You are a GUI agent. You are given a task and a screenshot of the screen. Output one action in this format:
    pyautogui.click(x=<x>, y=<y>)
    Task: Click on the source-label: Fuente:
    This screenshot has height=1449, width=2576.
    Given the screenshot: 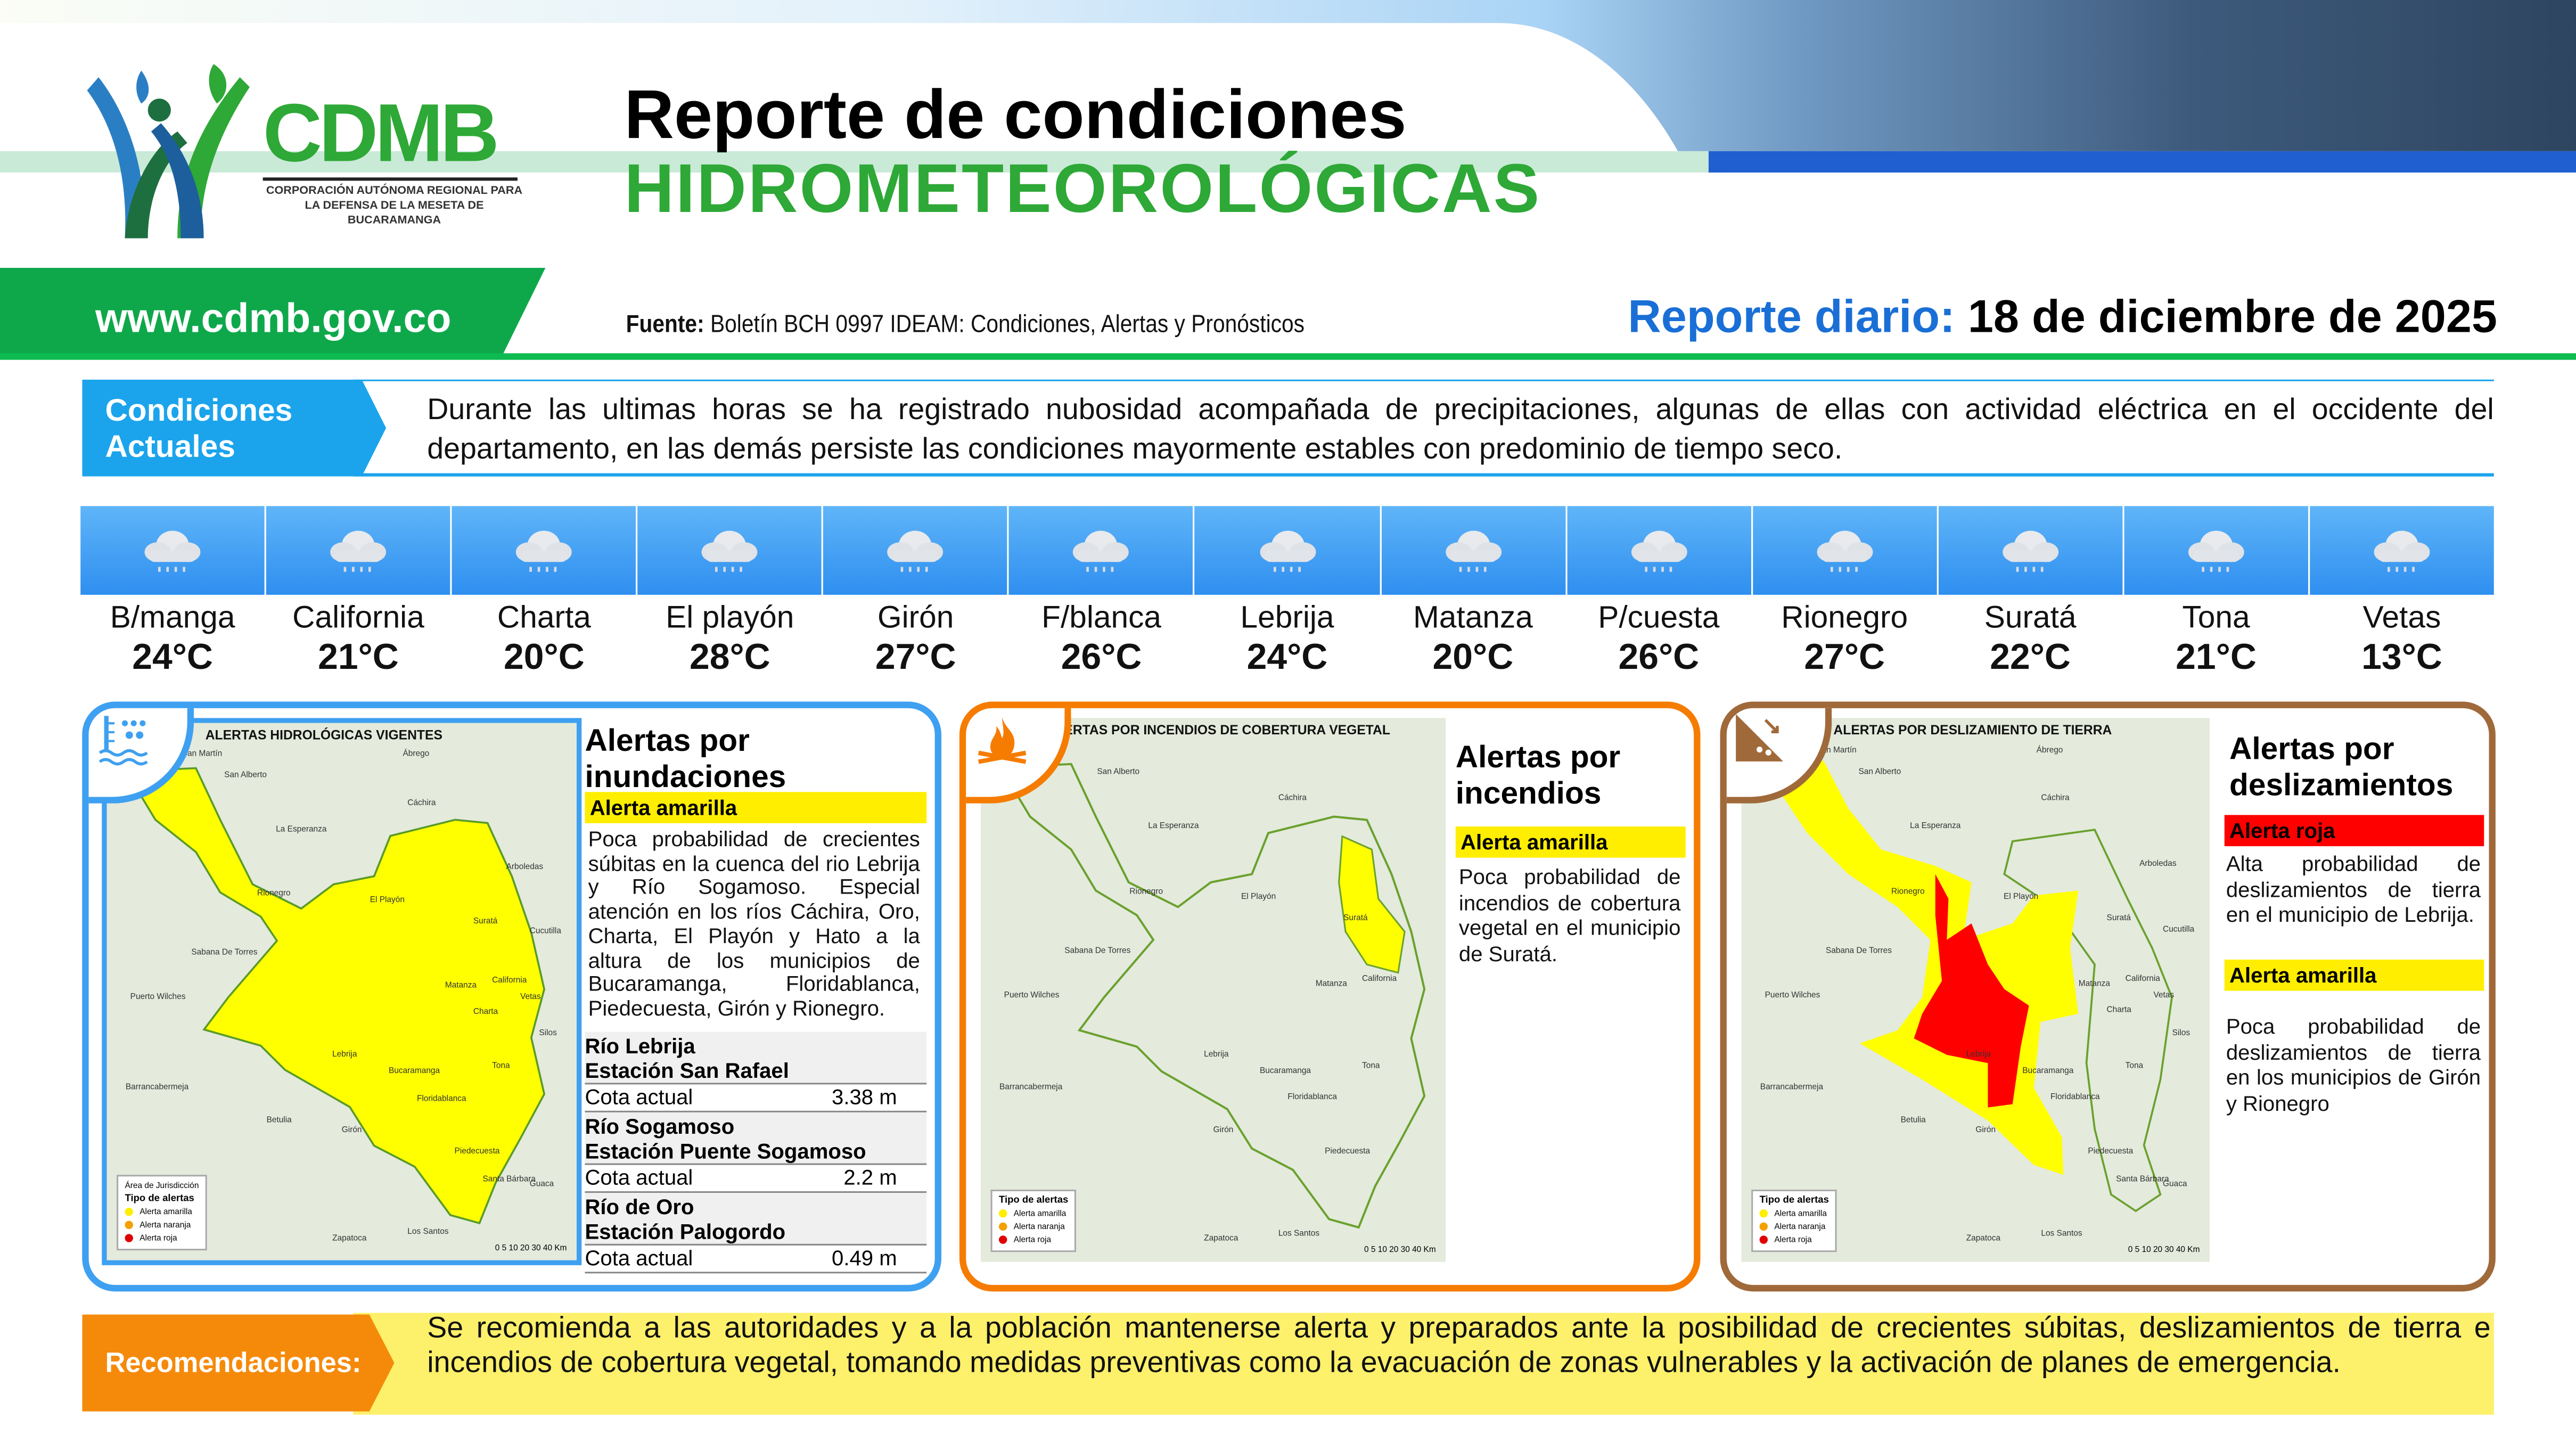 What is the action you would take?
    pyautogui.click(x=665, y=324)
    